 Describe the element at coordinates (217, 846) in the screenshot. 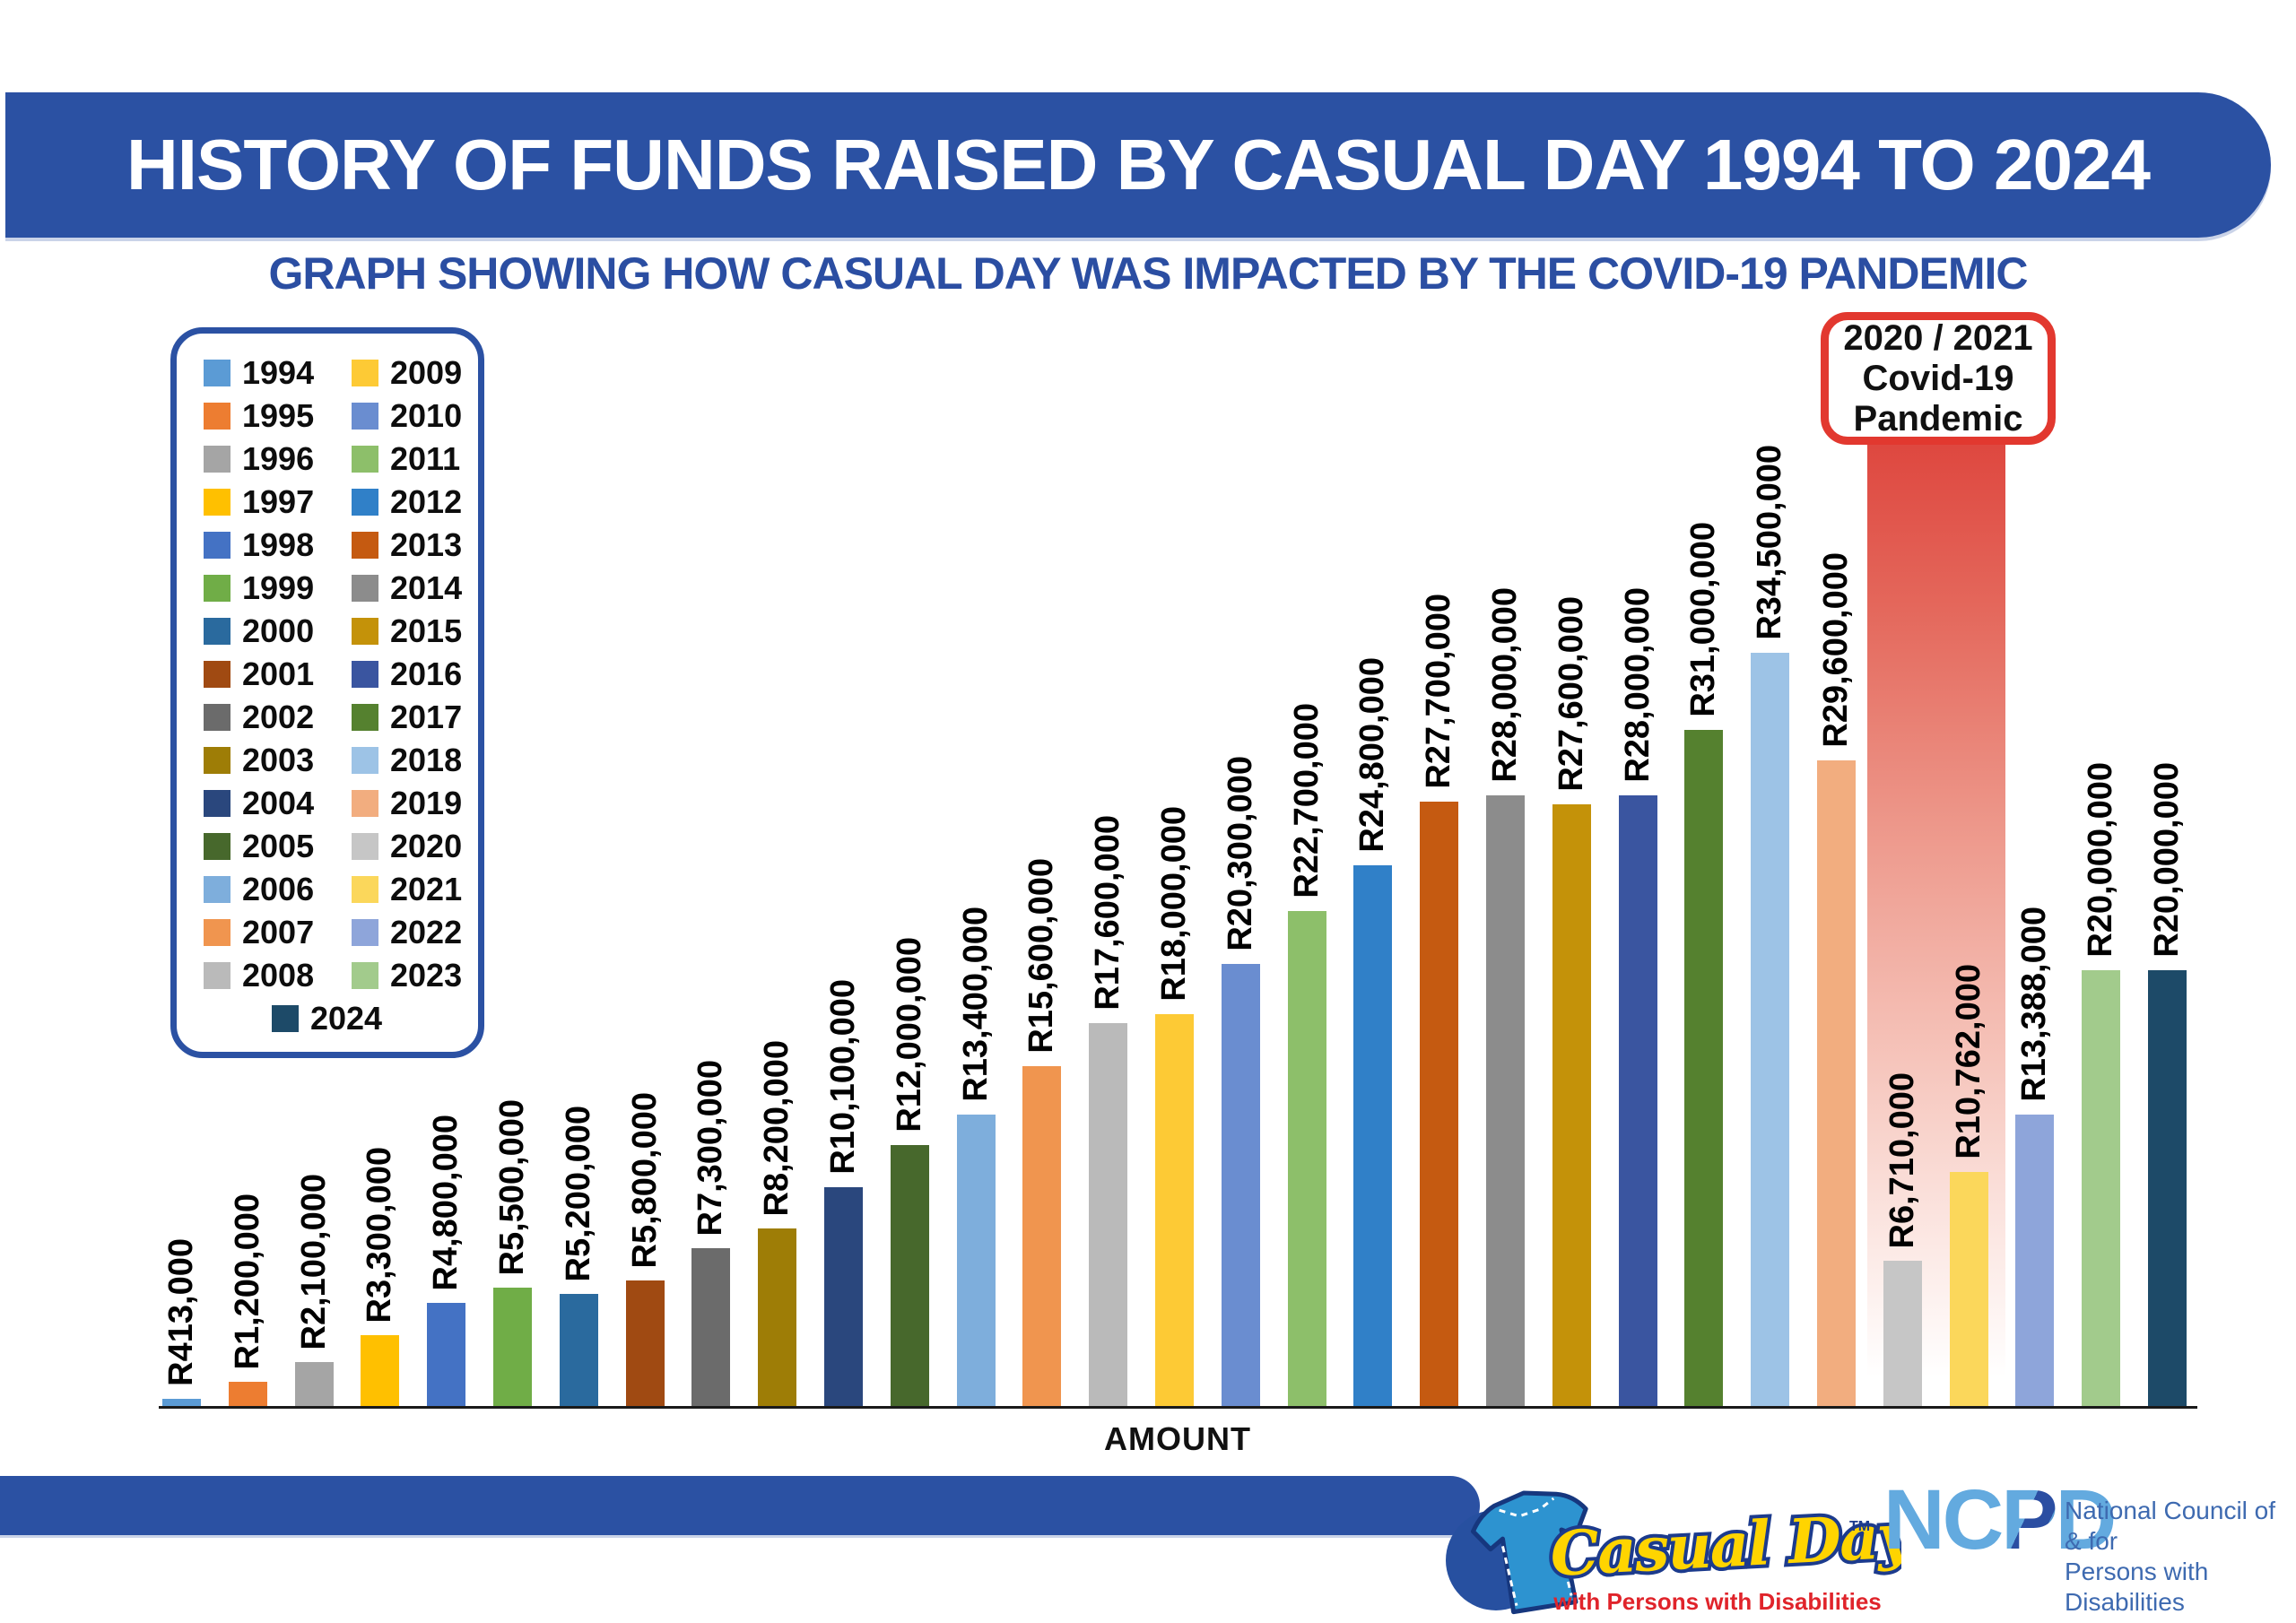

I see `legend-swatch-2005` at that location.